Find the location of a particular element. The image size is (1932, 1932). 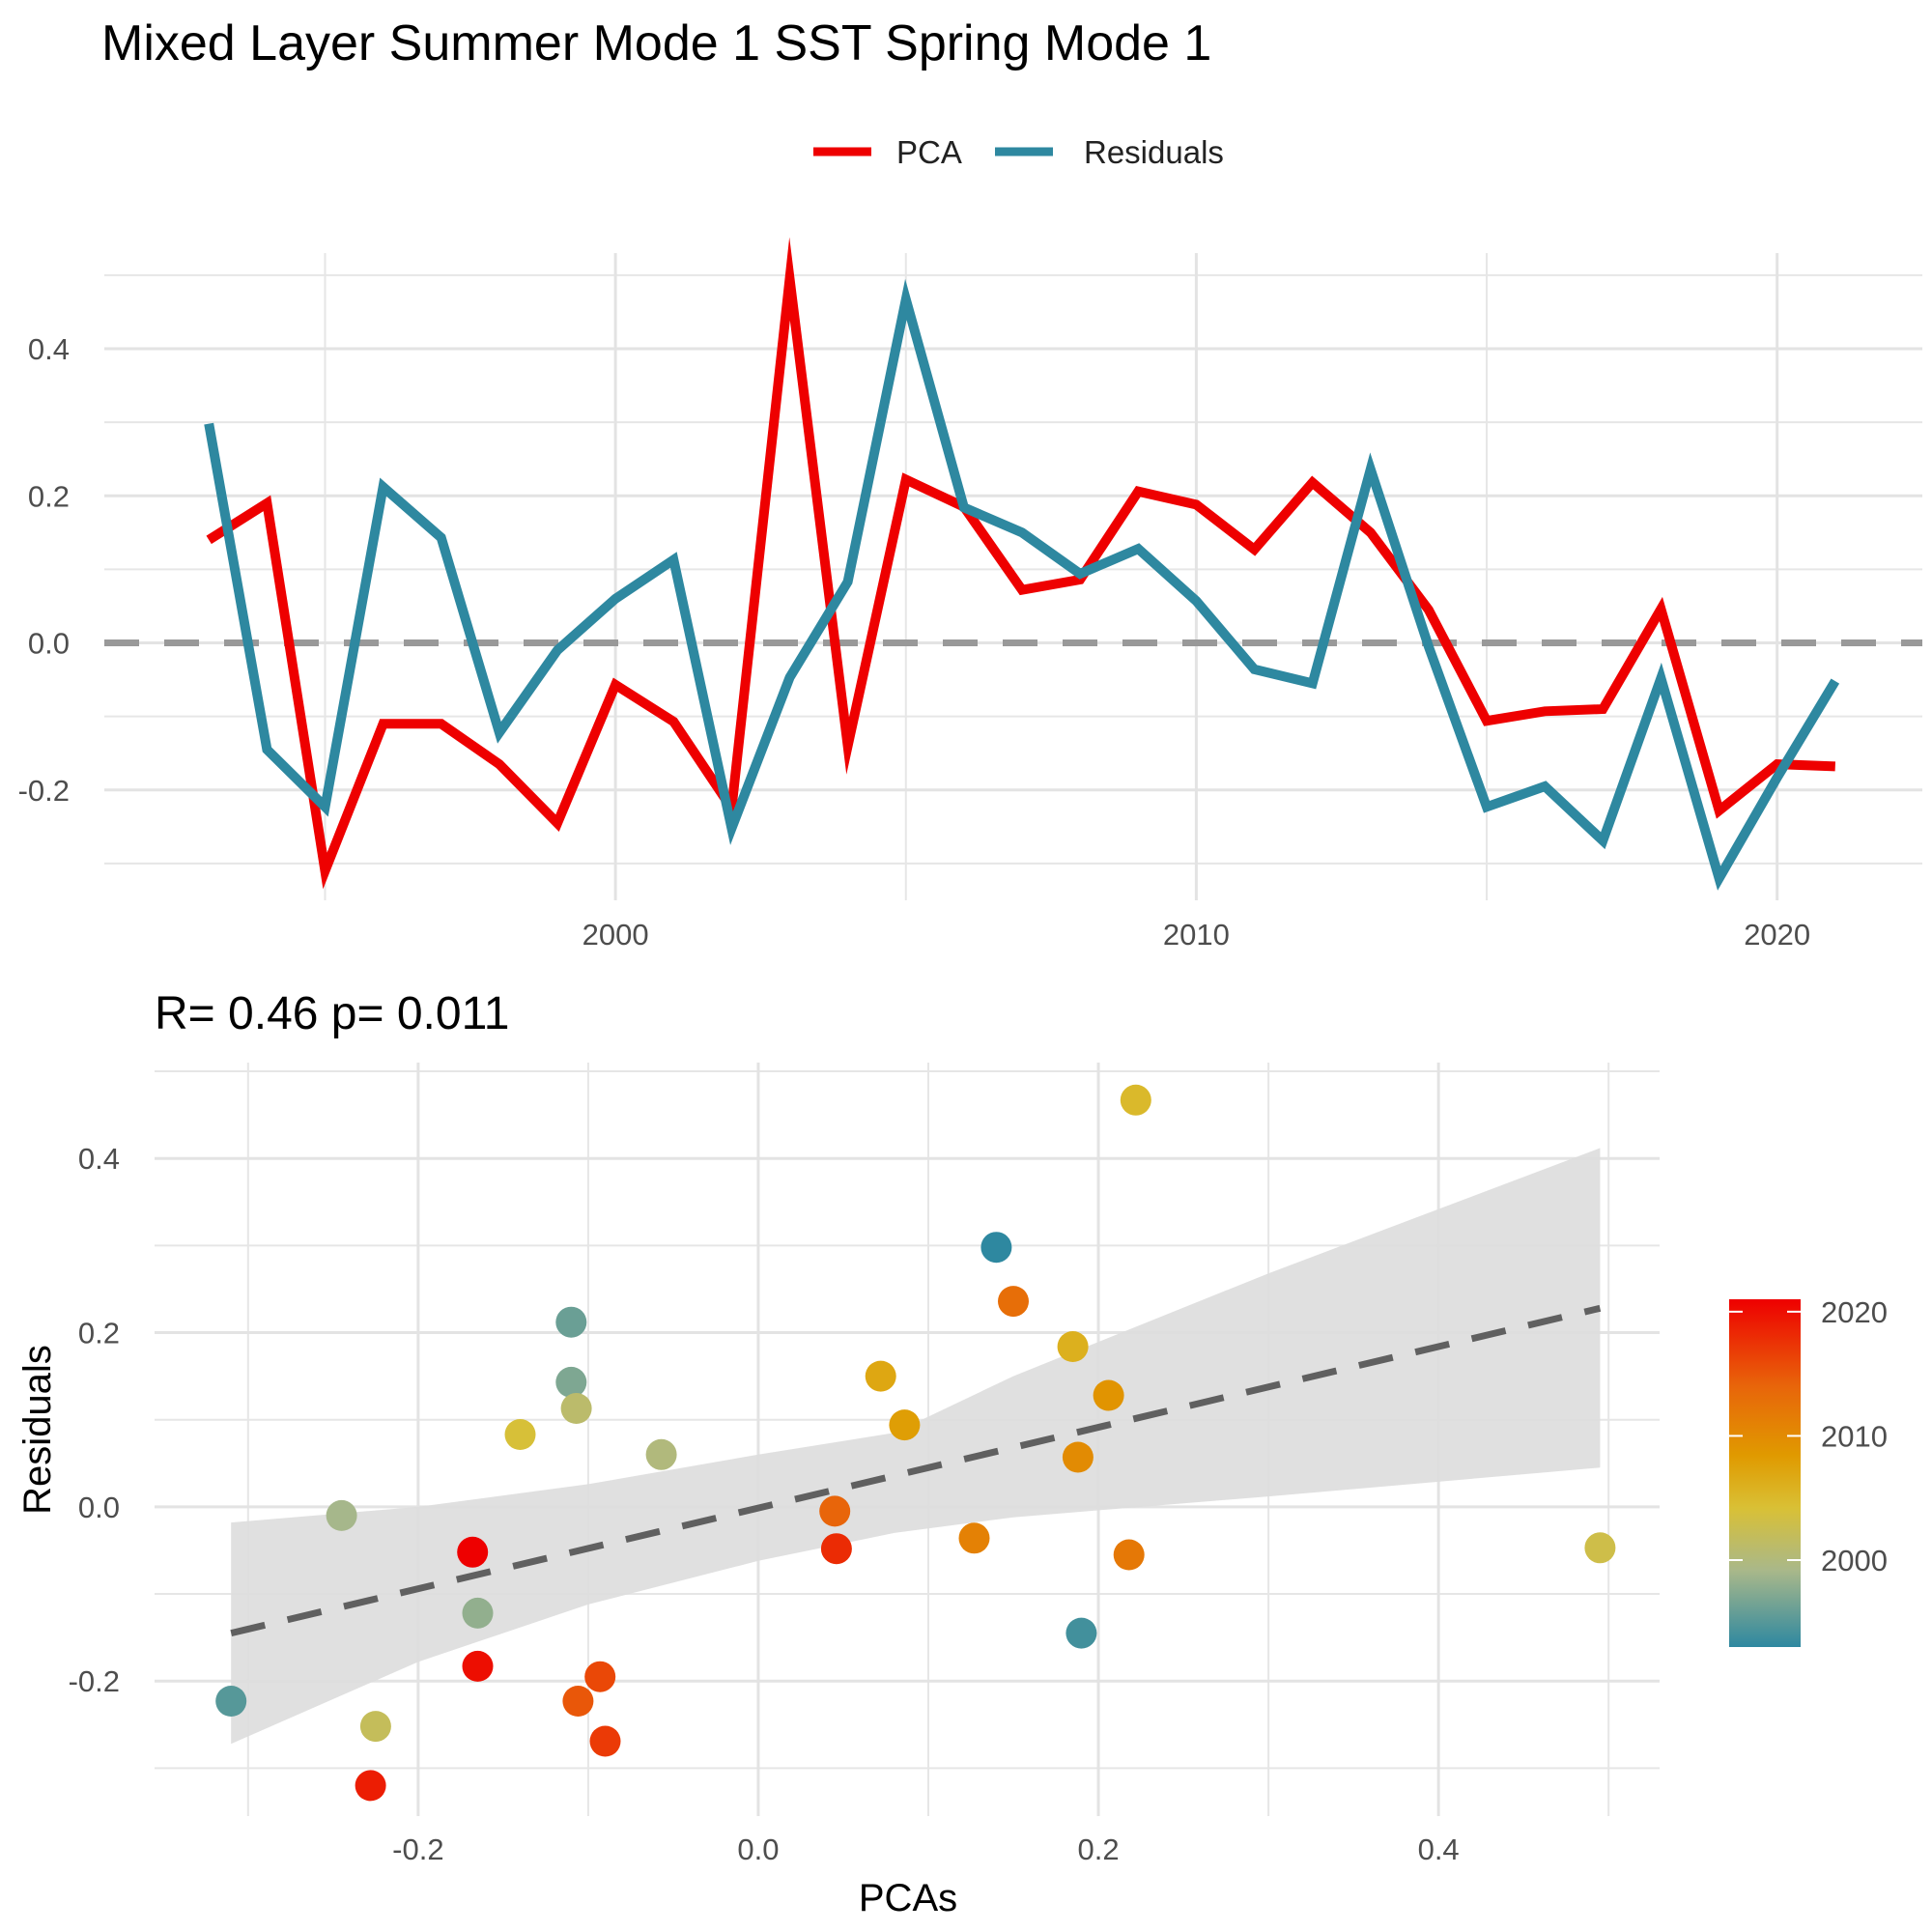

y-axis-title: Residuals is located at coordinates (37, 1430).